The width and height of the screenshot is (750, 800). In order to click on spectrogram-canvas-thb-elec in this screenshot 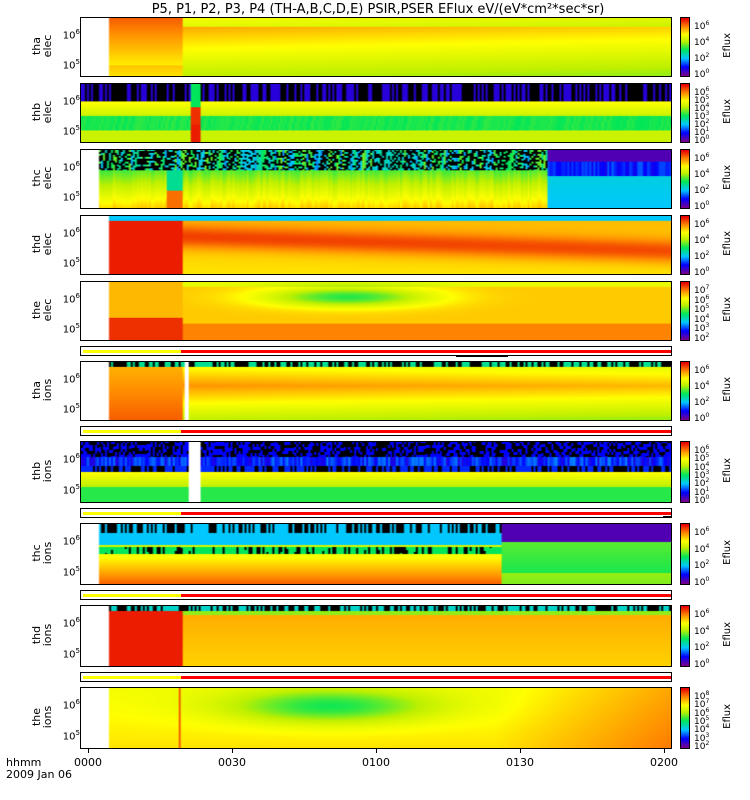, I will do `click(376, 113)`.